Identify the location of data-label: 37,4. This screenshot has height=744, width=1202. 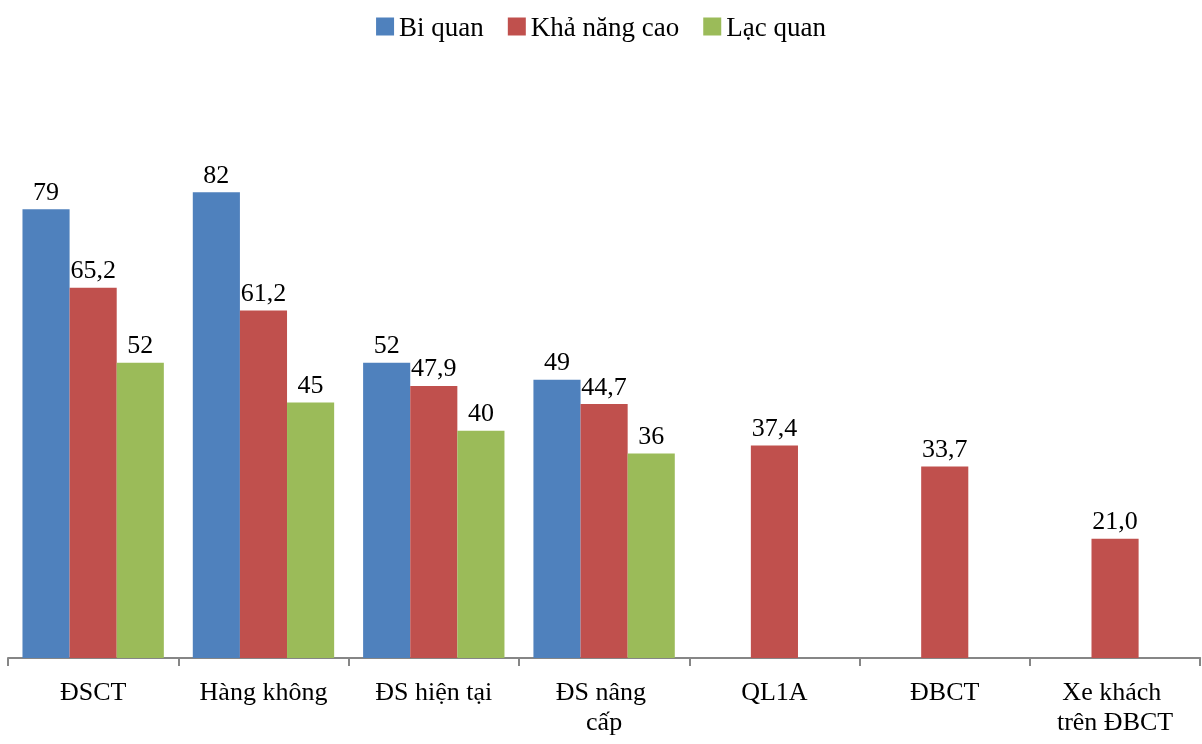
(774, 428).